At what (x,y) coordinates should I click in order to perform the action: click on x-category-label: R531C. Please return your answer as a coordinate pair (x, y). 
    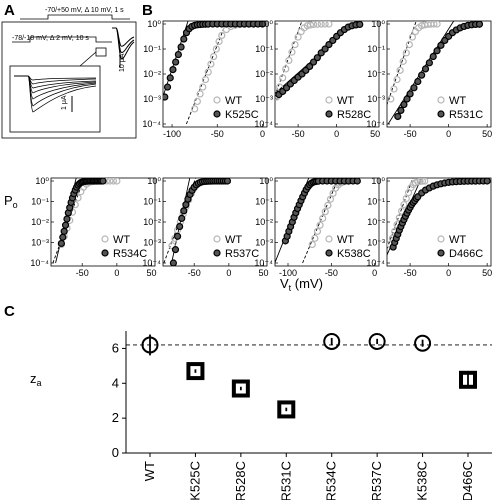
    Looking at the image, I should click on (285, 480).